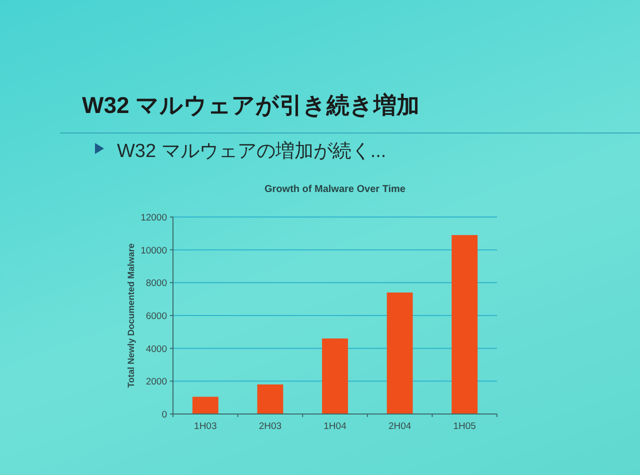 The height and width of the screenshot is (475, 640). What do you see at coordinates (164, 415) in the screenshot?
I see `y-tick-label: 0` at bounding box center [164, 415].